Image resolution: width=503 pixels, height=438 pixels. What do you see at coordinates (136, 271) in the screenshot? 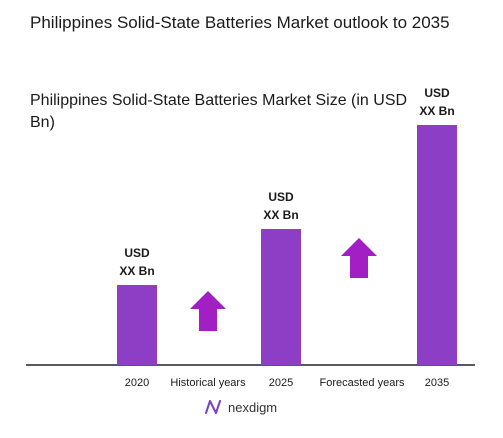
I see `data-label-value-2020: XX Bn` at bounding box center [136, 271].